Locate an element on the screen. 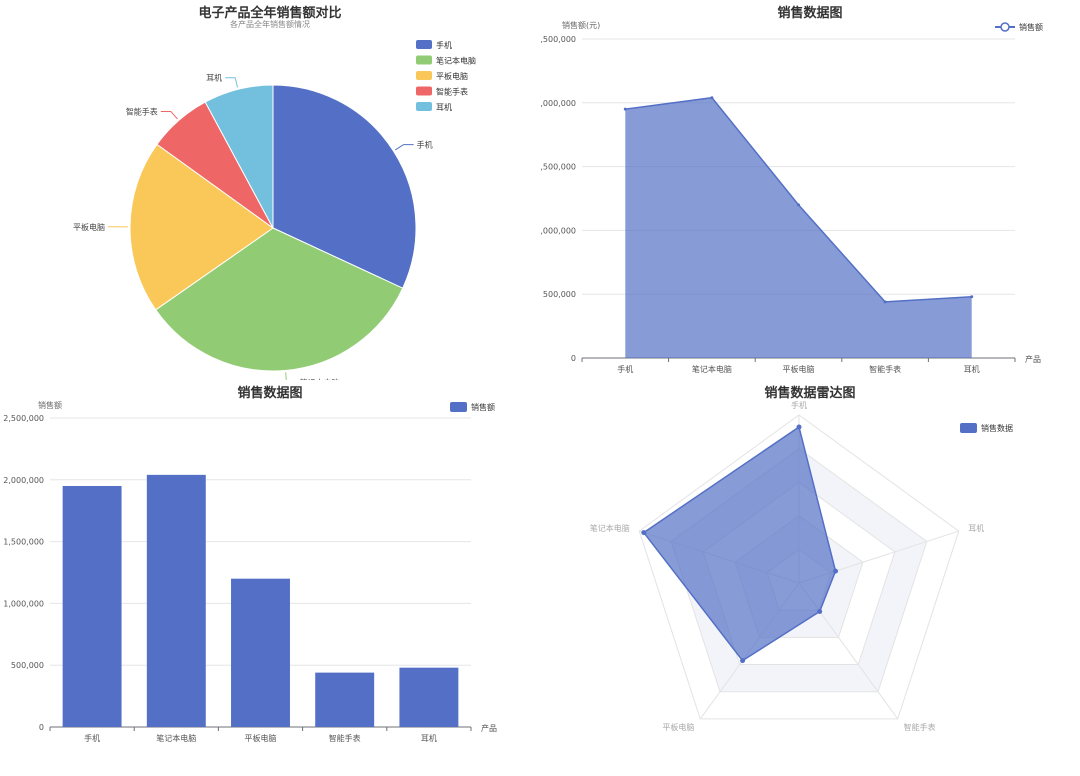 Image resolution: width=1080 pixels, height=776 pixels. radar-indicator-label: 手机 is located at coordinates (799, 405).